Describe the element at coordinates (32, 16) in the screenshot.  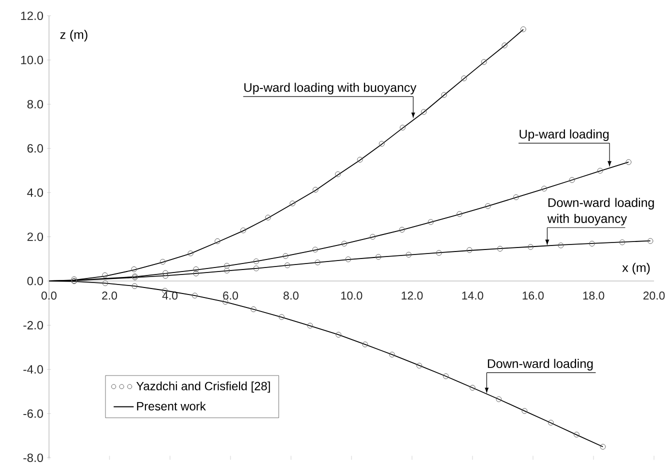
I see `y-tick-label: 12.0` at that location.